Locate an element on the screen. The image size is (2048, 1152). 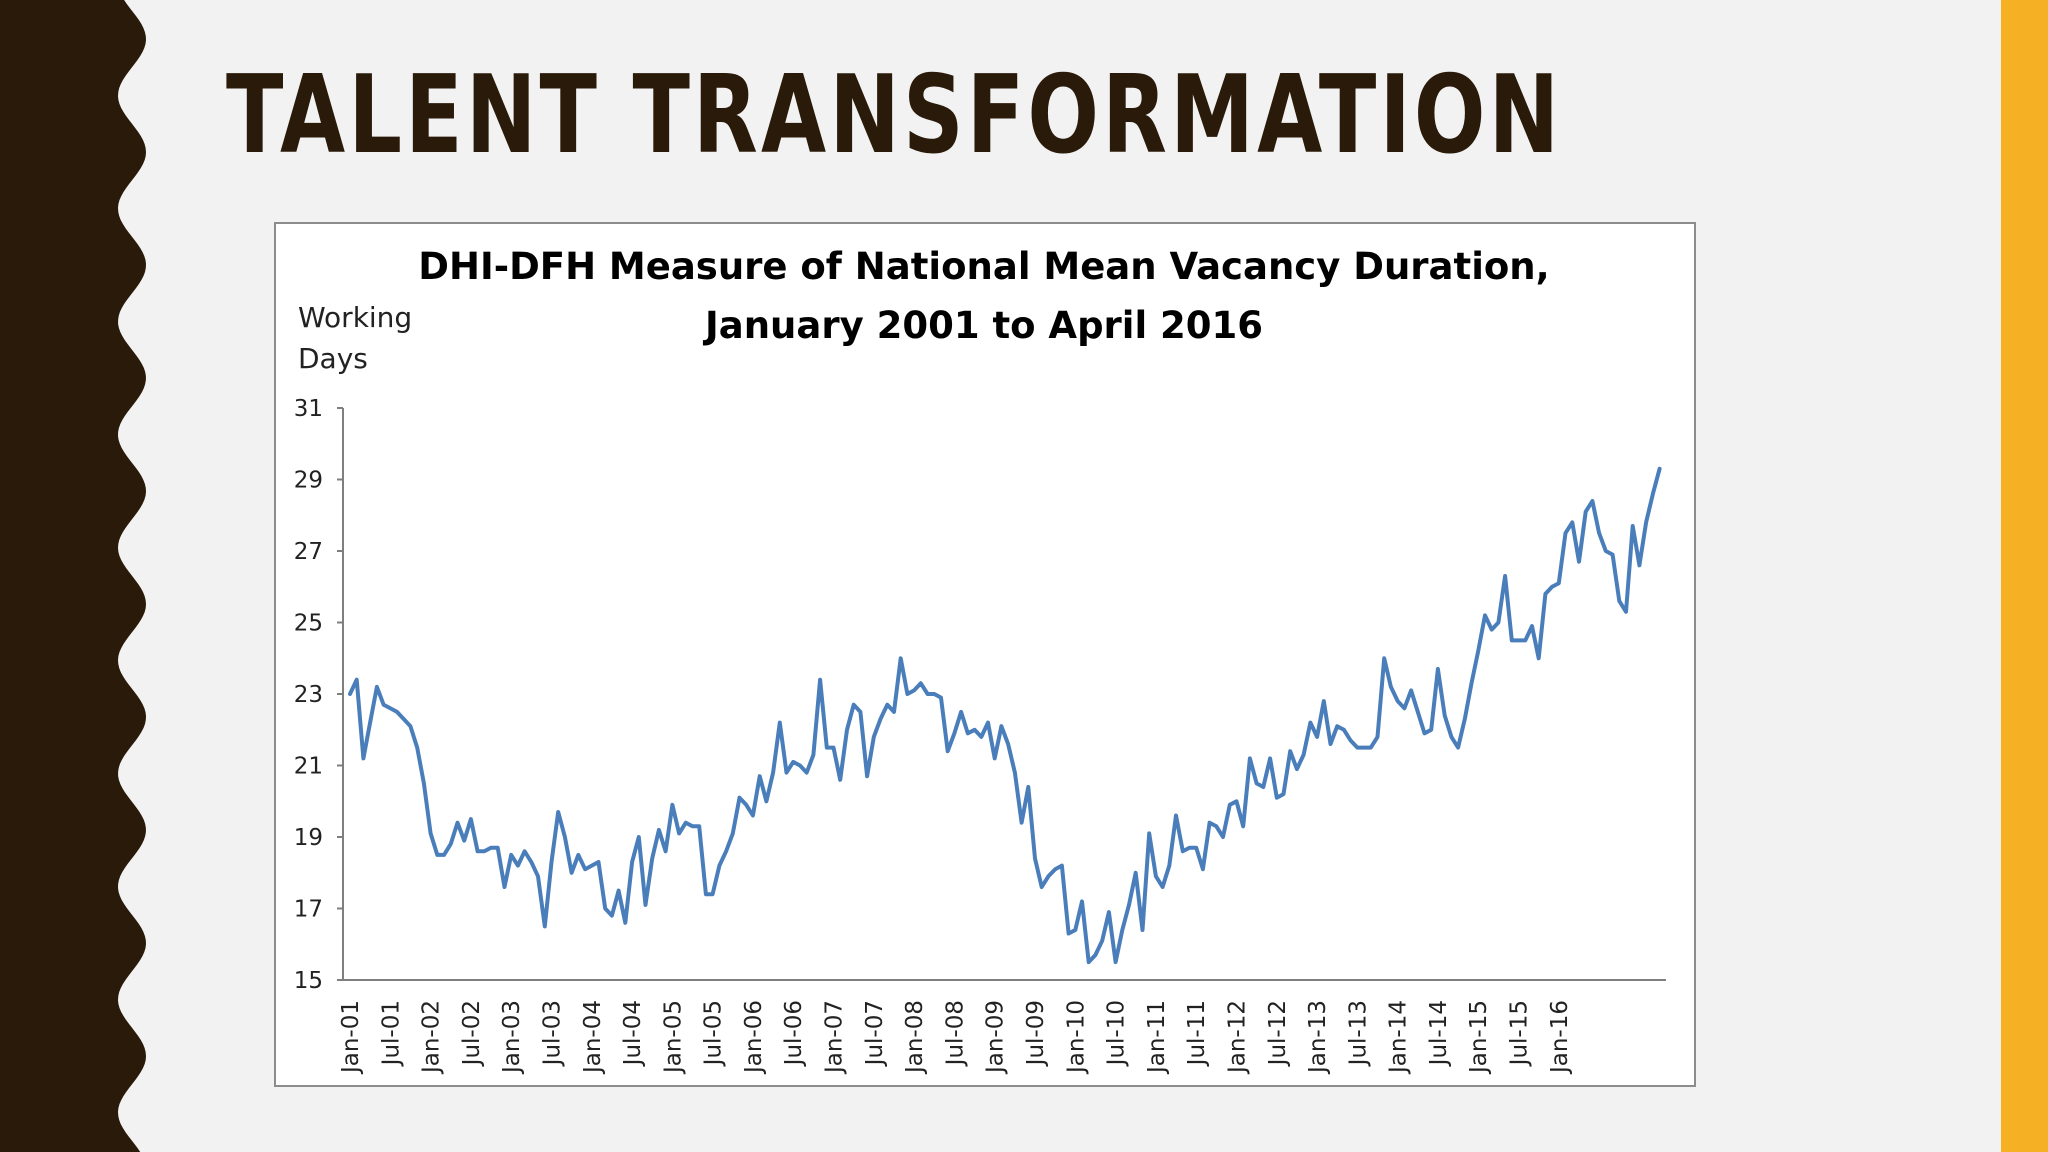
x-tick-label: Jul-07 is located at coordinates (875, 1033).